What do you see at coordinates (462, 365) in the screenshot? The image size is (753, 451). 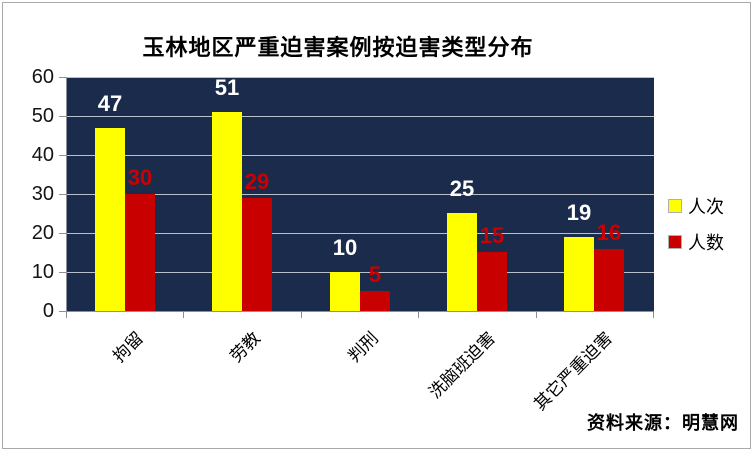 I see `x-axis-category-label-3: 洗脑班迫害` at bounding box center [462, 365].